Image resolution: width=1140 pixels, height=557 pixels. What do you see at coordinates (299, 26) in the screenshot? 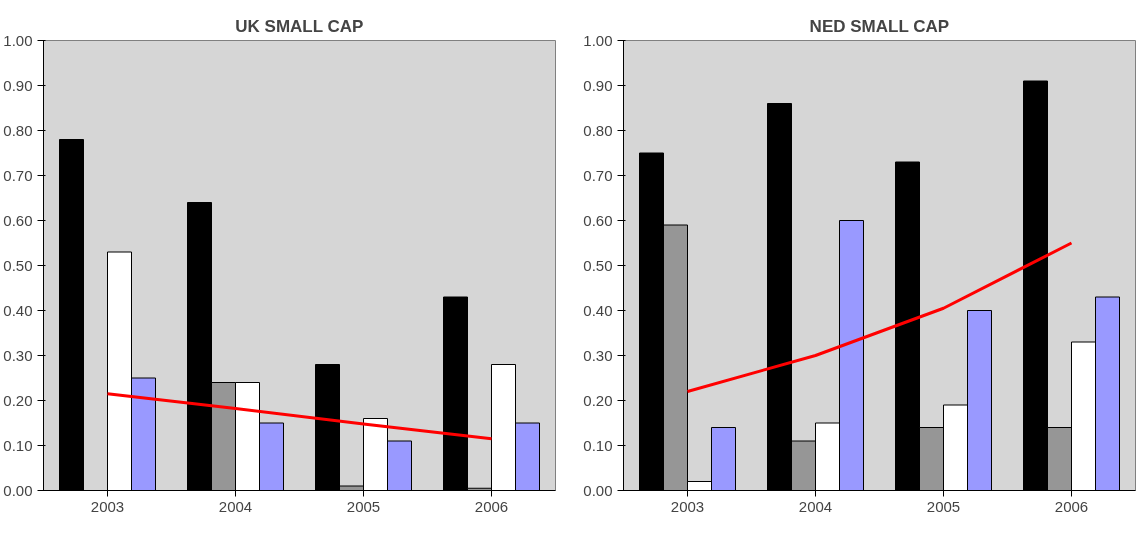
I see `chart-title: UK SMALL CAP` at bounding box center [299, 26].